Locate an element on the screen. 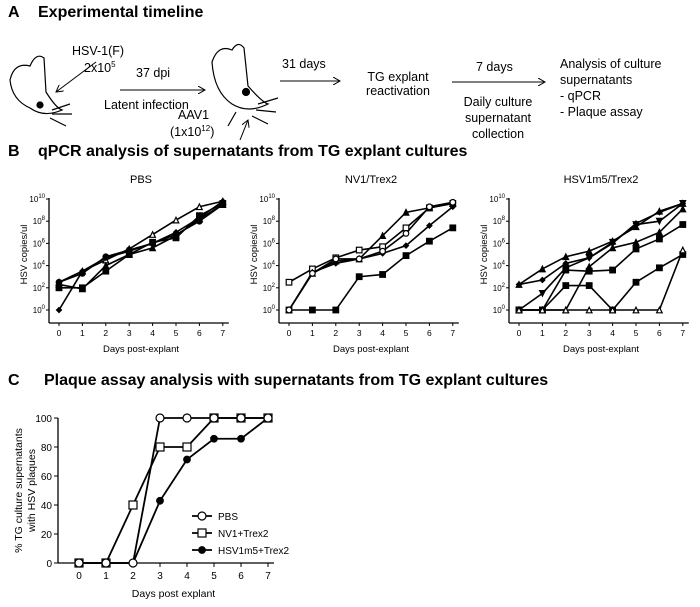 This screenshot has width=700, height=607. x-tick-label: 4 is located at coordinates (612, 333).